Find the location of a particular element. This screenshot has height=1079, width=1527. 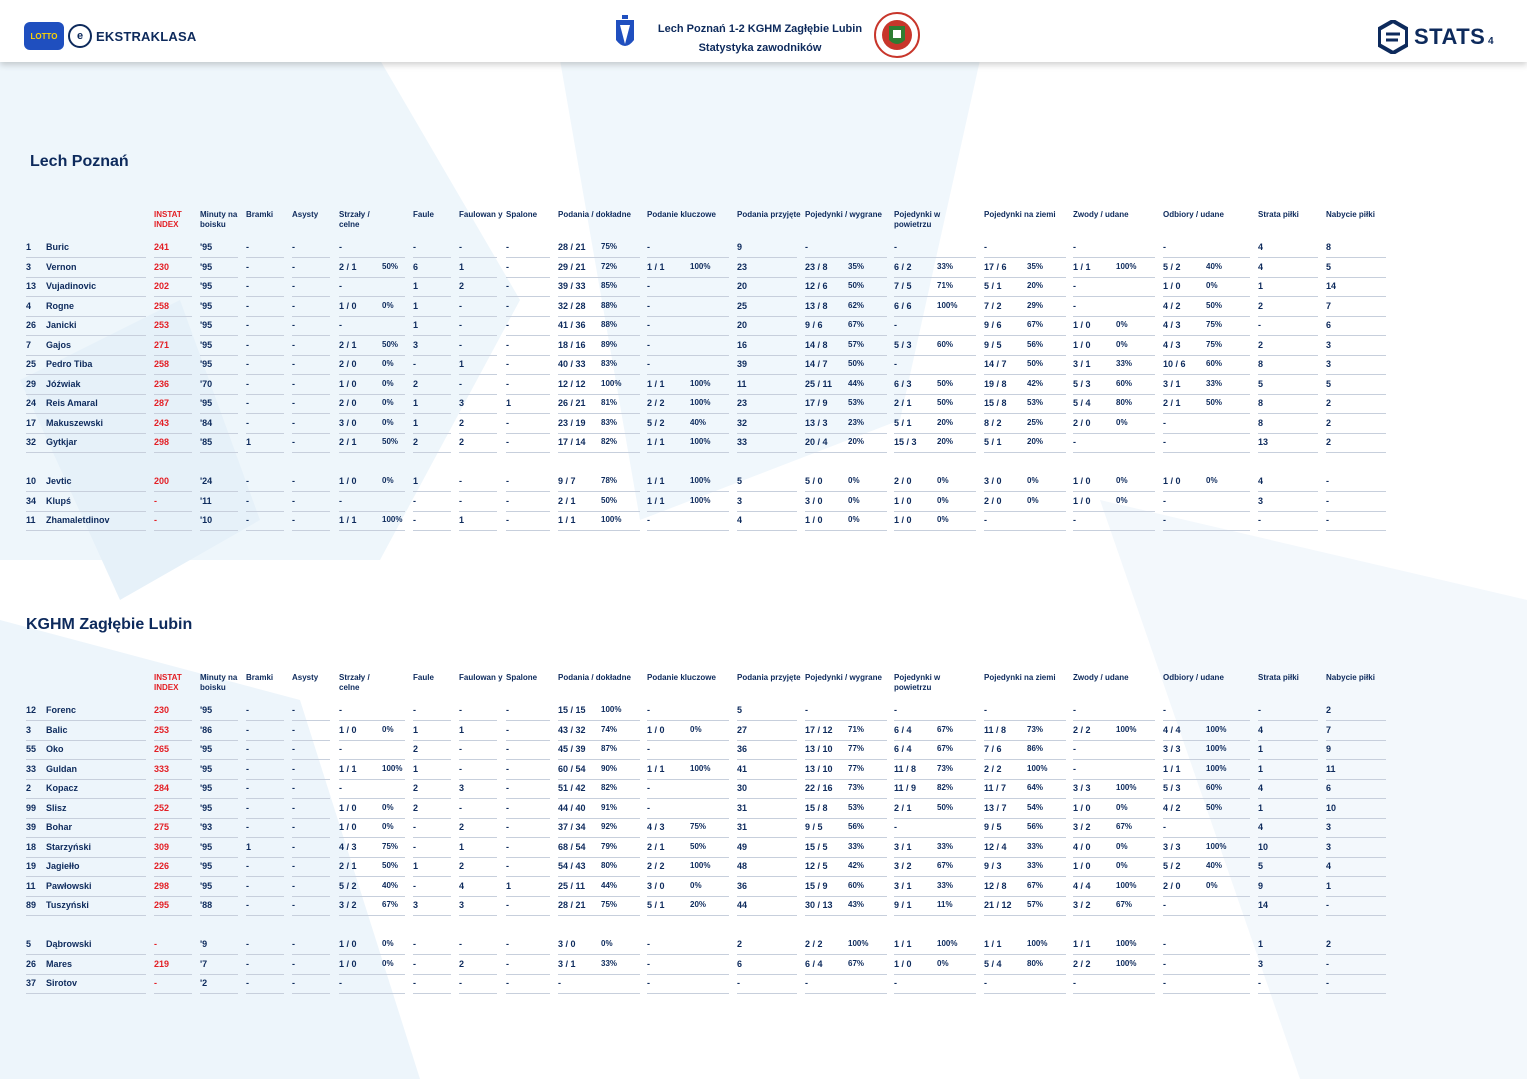

tackles-percent: 40% is located at coordinates (1214, 865).